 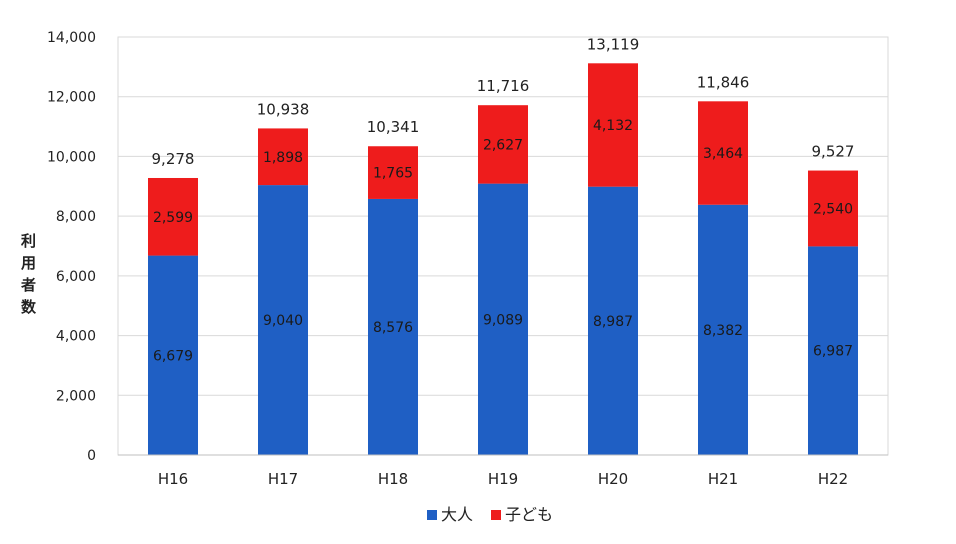 What do you see at coordinates (529, 514) in the screenshot?
I see `legend-label: 子ども` at bounding box center [529, 514].